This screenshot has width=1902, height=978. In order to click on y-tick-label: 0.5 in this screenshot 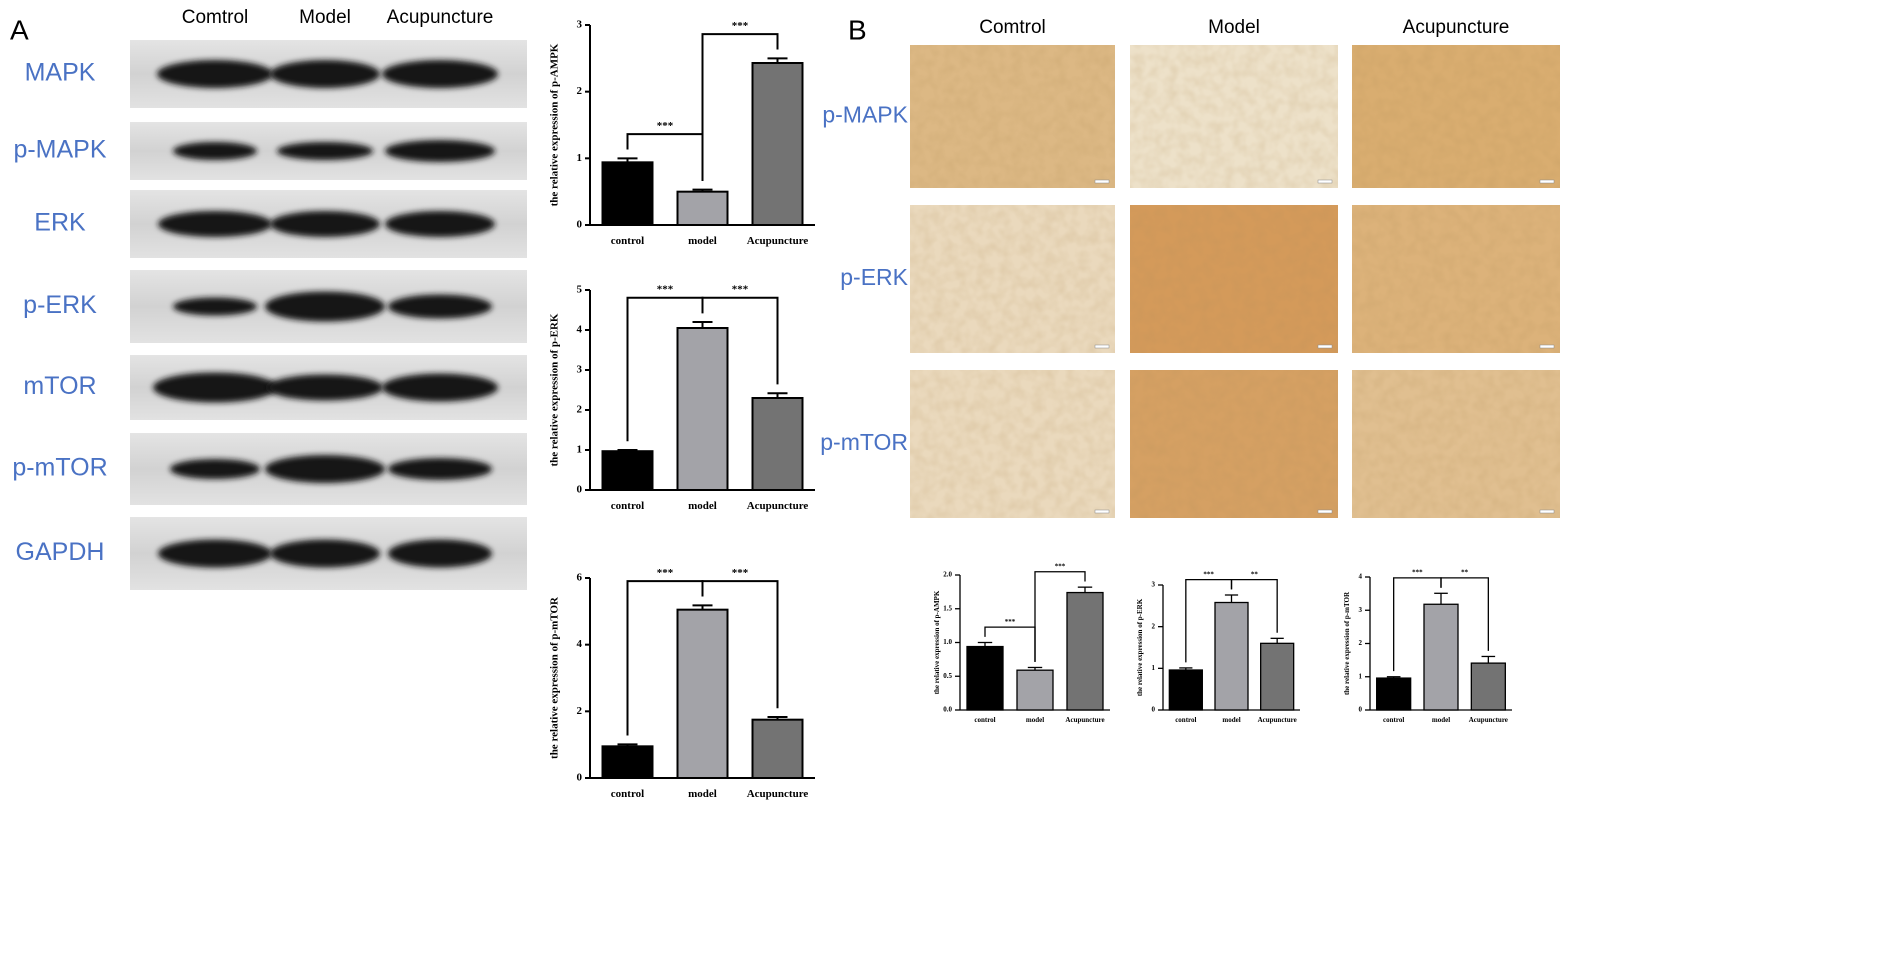, I will do `click(947, 676)`.